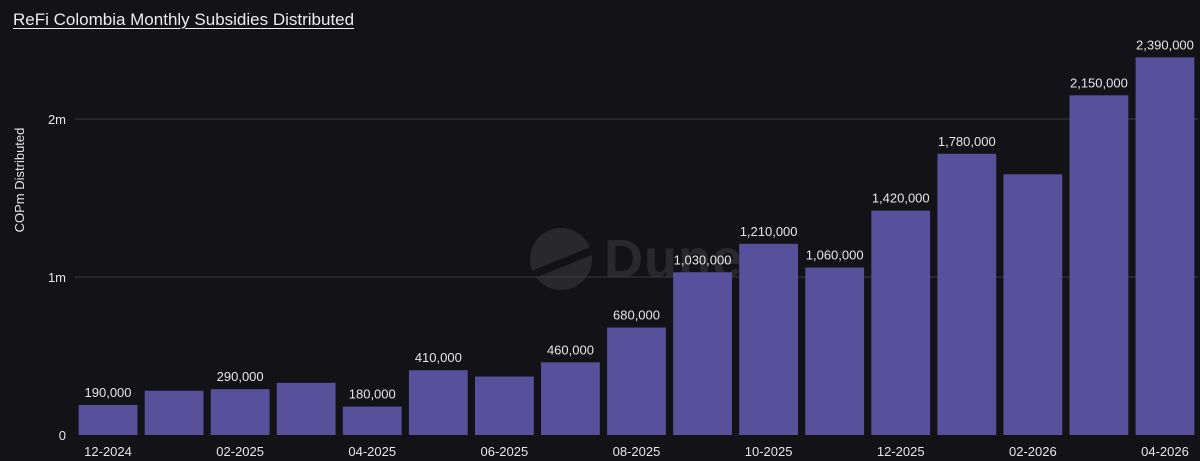 Image resolution: width=1200 pixels, height=461 pixels. I want to click on data-label: 1,210,000, so click(769, 231).